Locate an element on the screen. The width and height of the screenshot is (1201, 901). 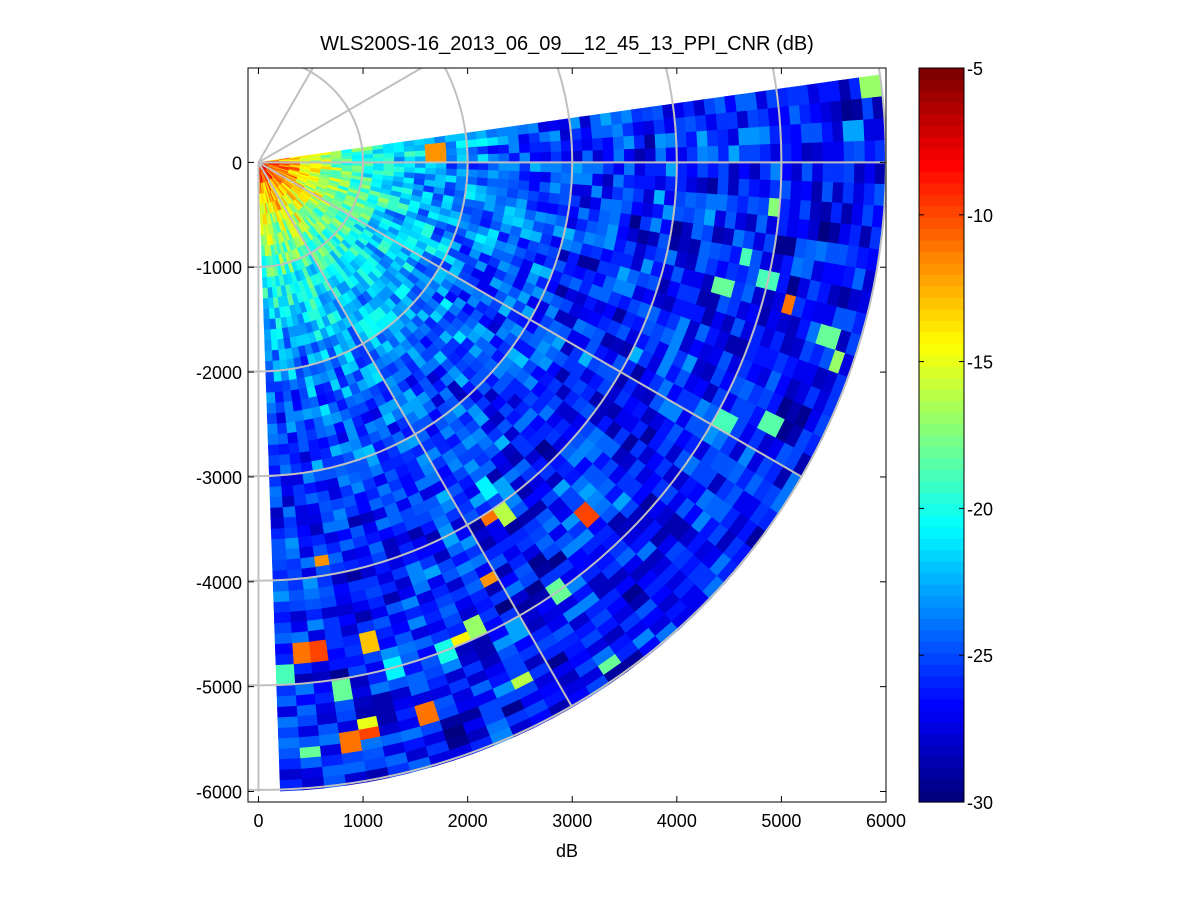
x-tick-label: 1000 is located at coordinates (363, 821).